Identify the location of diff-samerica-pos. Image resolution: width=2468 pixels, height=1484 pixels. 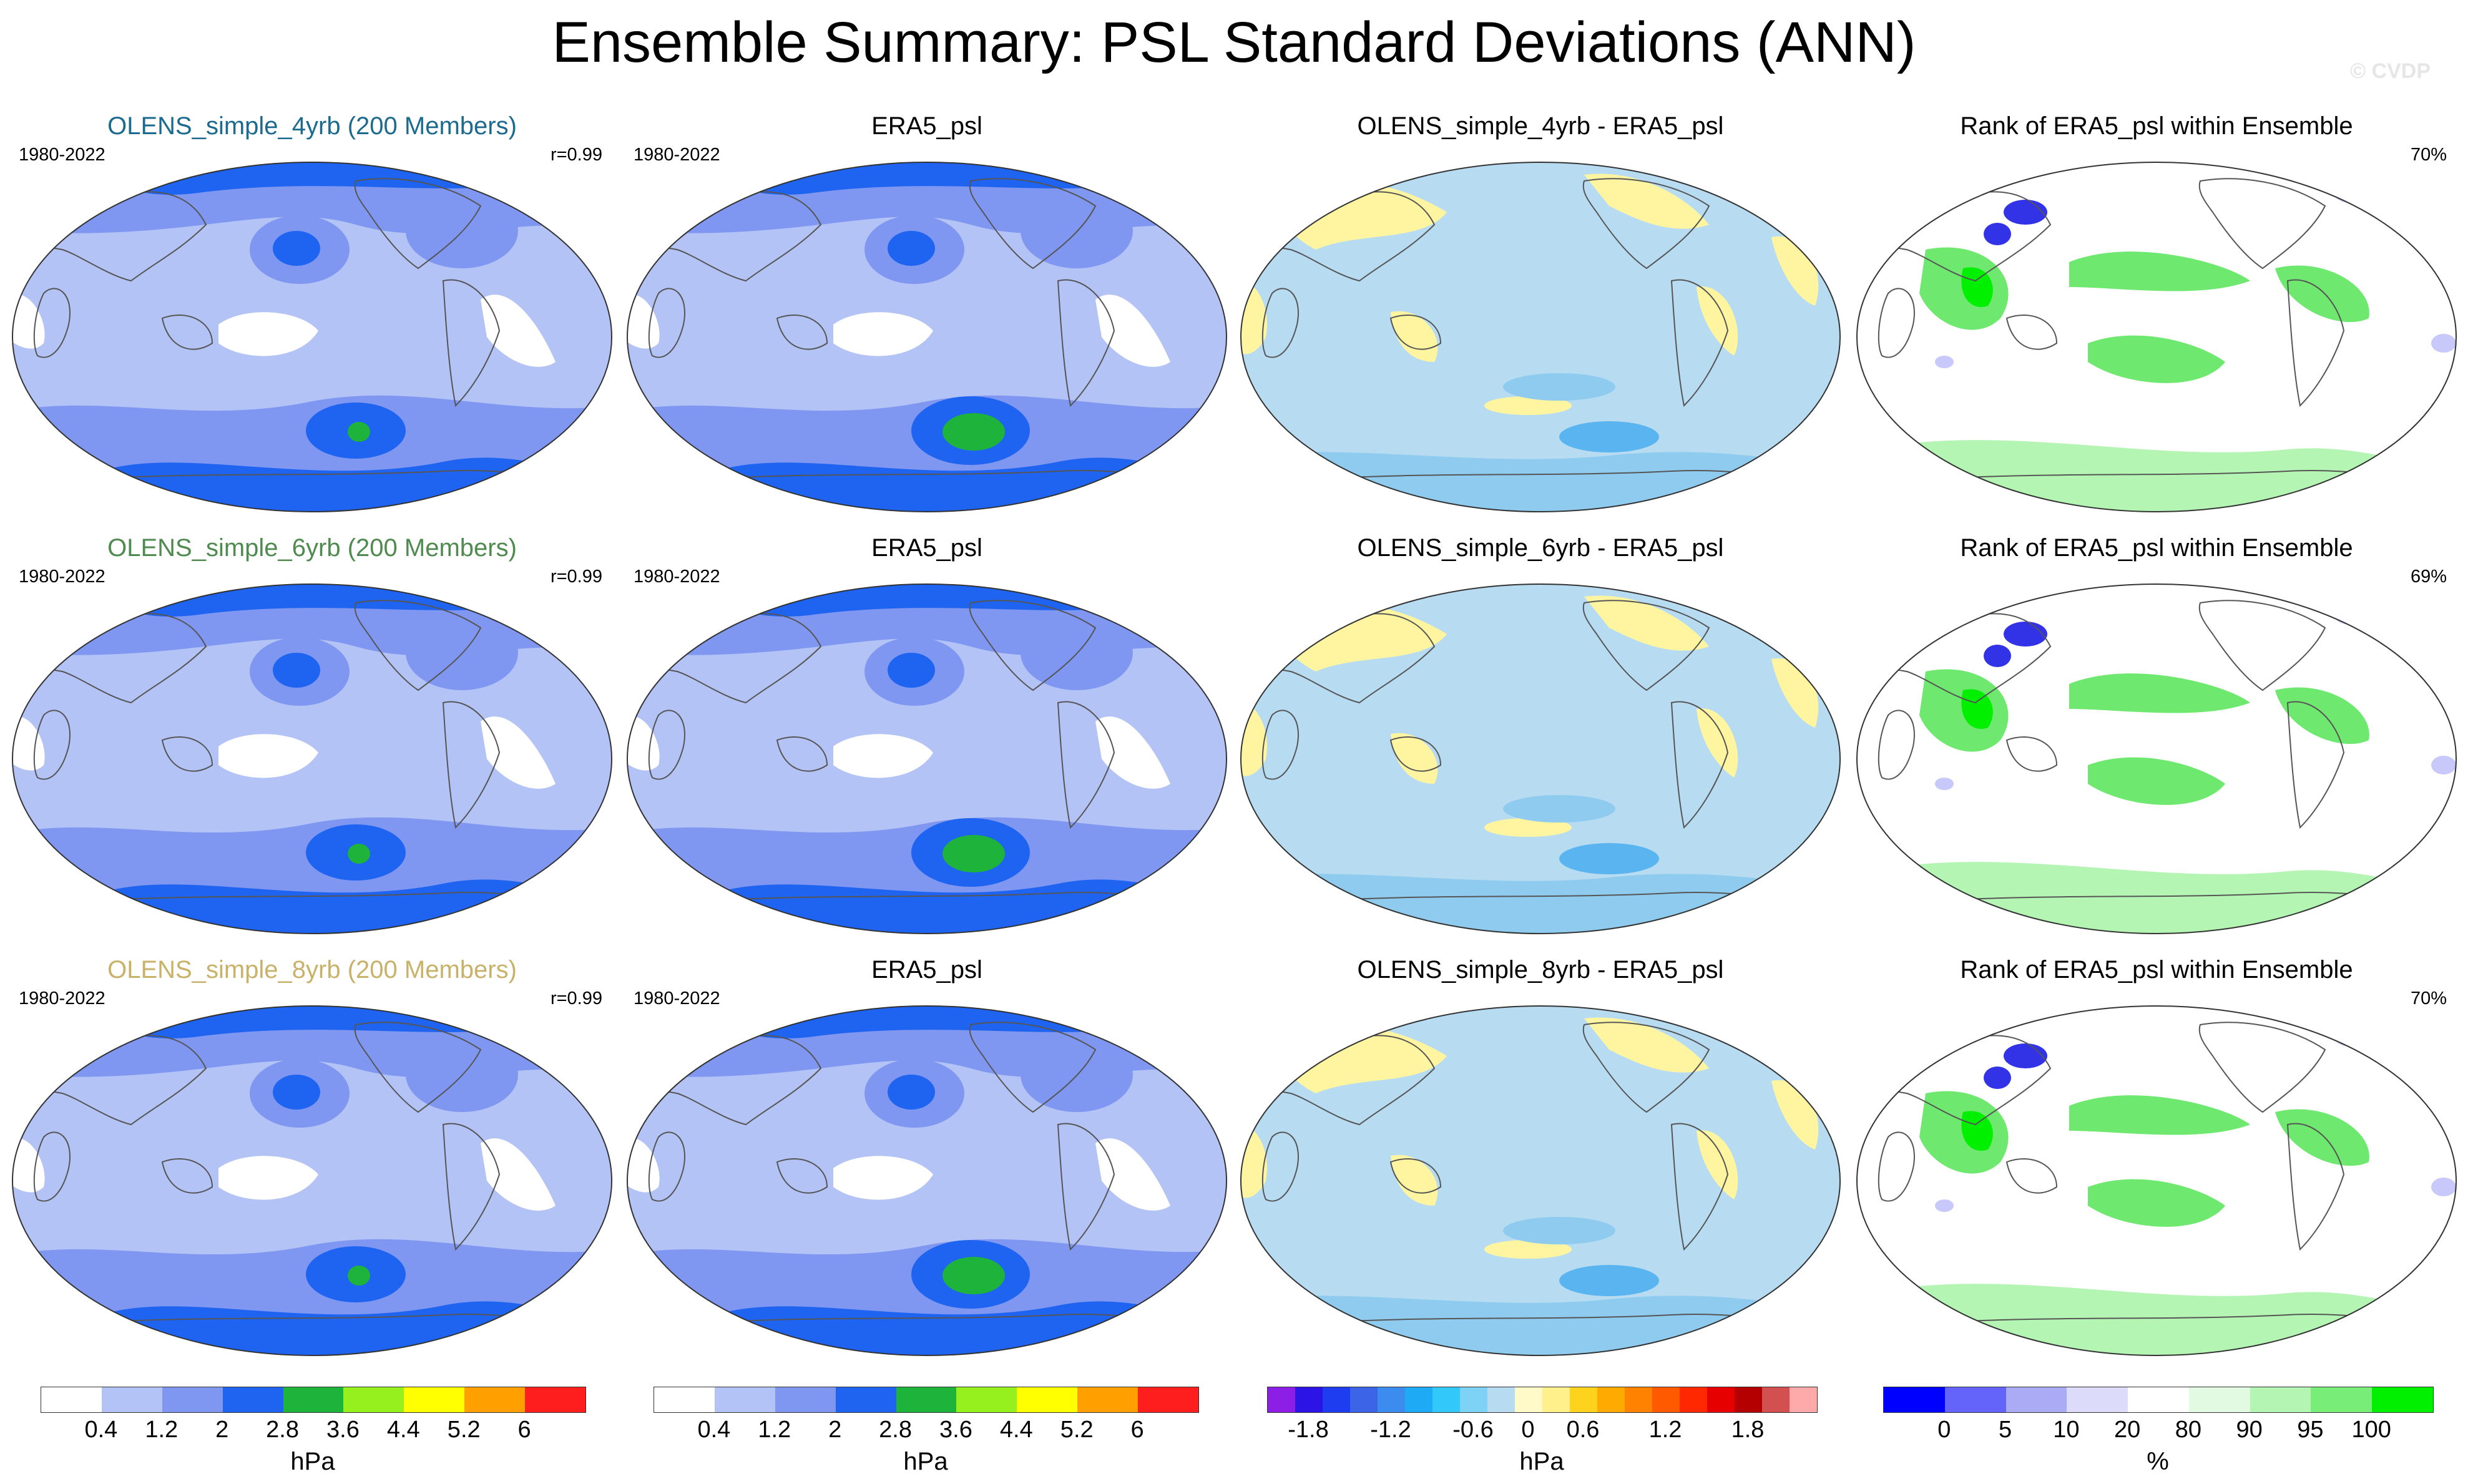
(1718, 743).